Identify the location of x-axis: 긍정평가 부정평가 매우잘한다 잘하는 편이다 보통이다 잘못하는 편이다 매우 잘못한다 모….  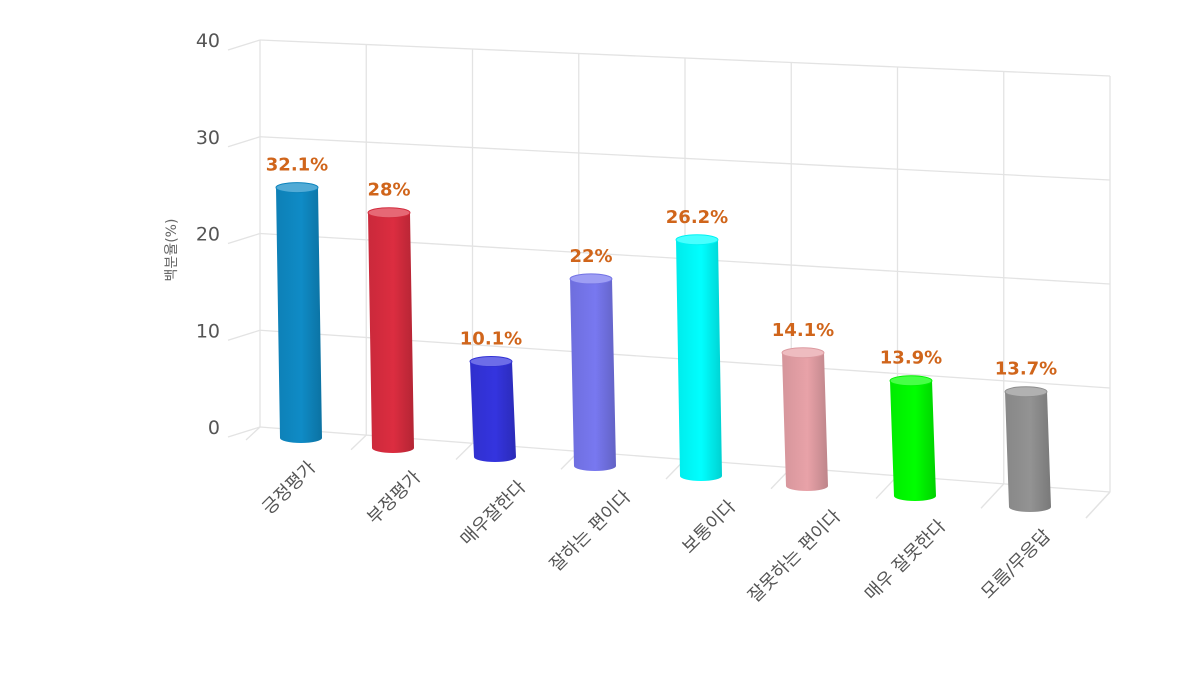
(656, 532).